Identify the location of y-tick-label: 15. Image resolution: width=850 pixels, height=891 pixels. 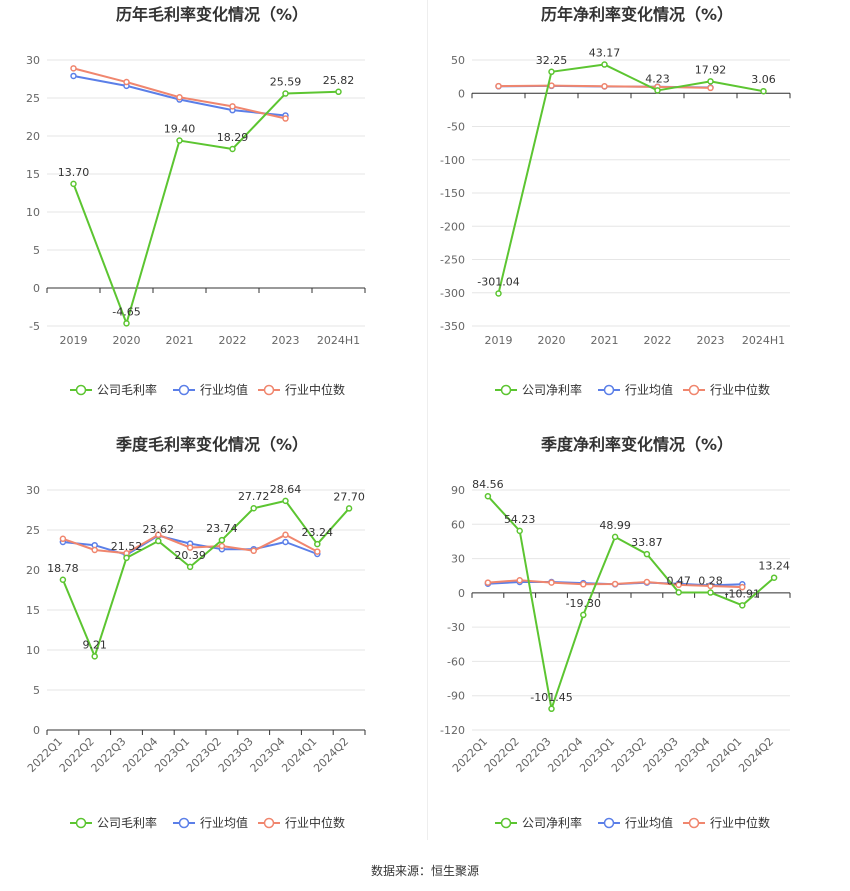
(33, 174).